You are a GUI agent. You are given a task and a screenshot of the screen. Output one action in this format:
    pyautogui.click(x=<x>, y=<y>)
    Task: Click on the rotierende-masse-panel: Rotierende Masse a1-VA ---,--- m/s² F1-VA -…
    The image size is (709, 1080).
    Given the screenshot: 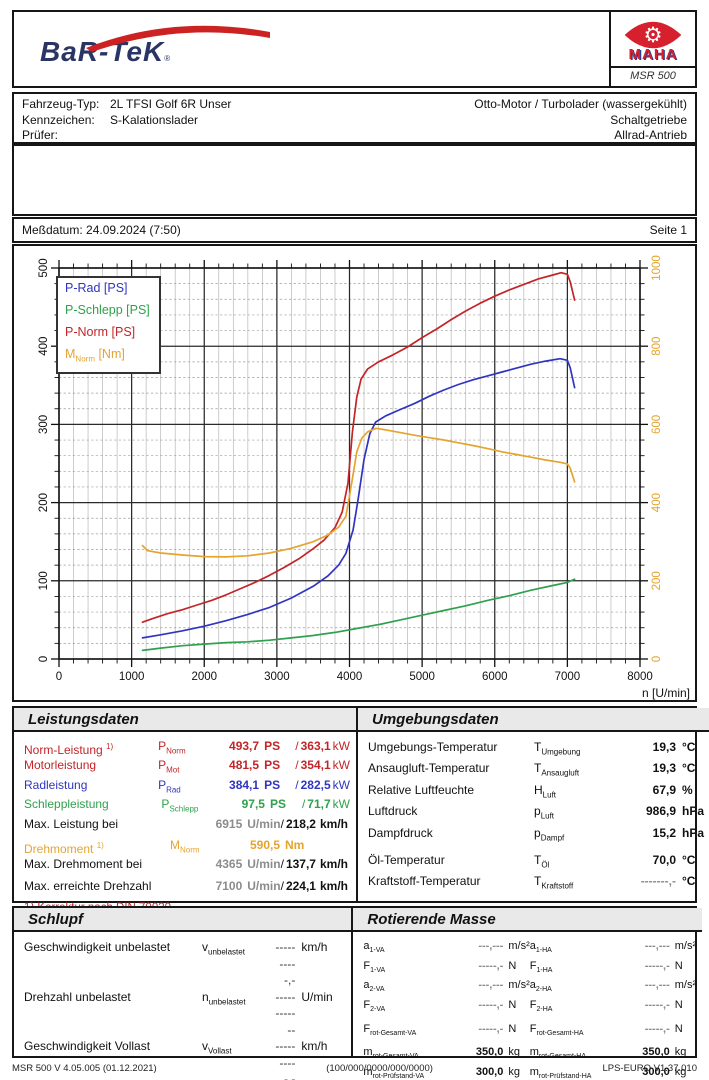 What is the action you would take?
    pyautogui.click(x=528, y=994)
    